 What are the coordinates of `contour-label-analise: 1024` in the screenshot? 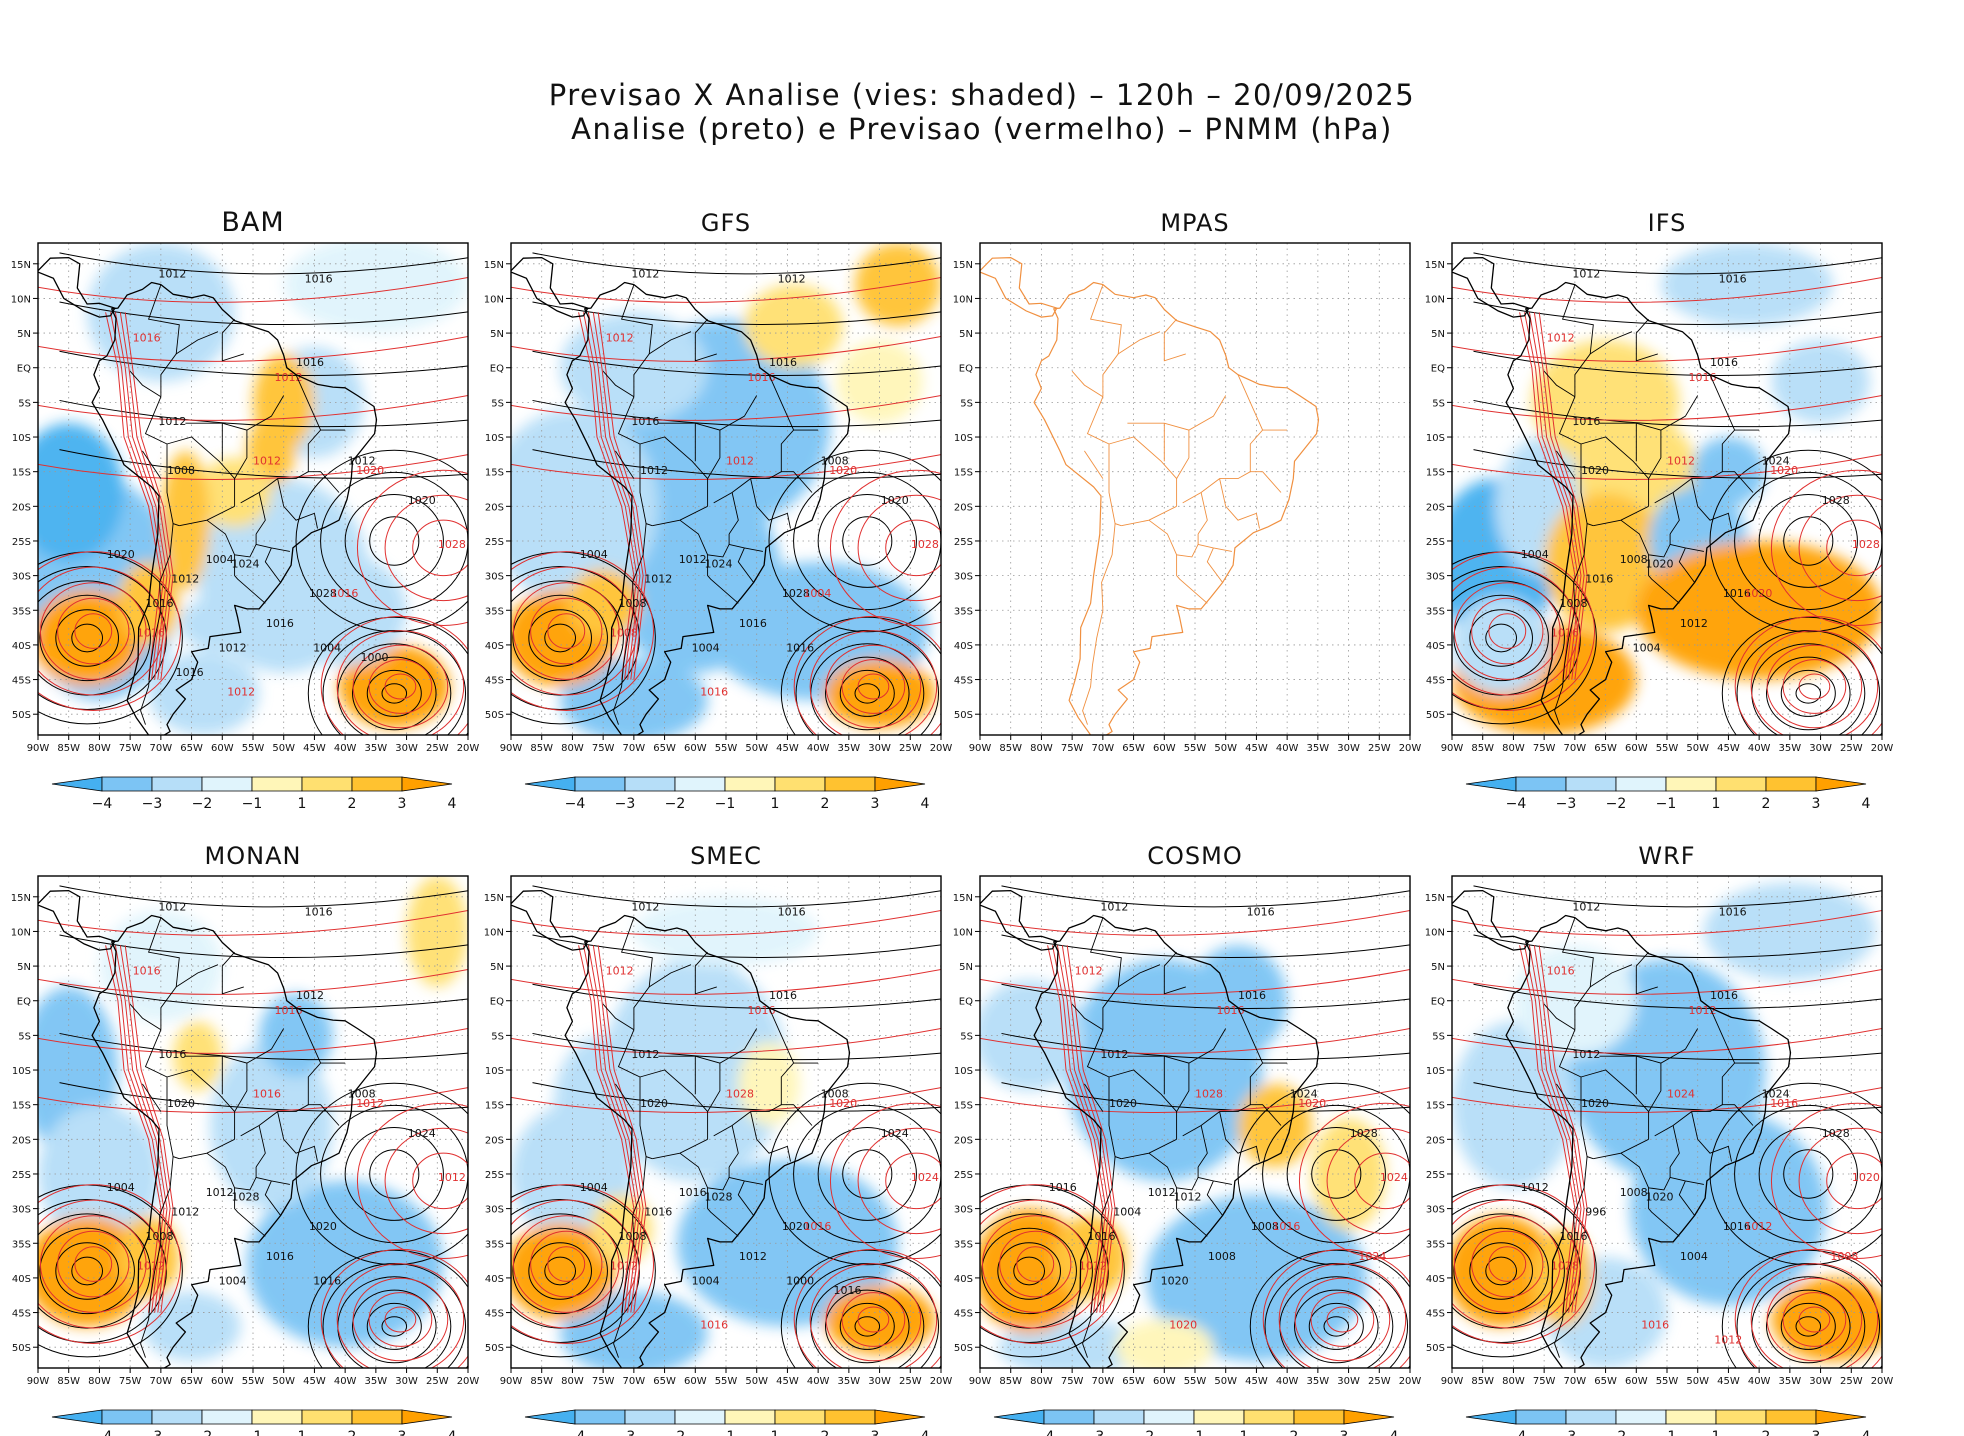 It's located at (719, 564).